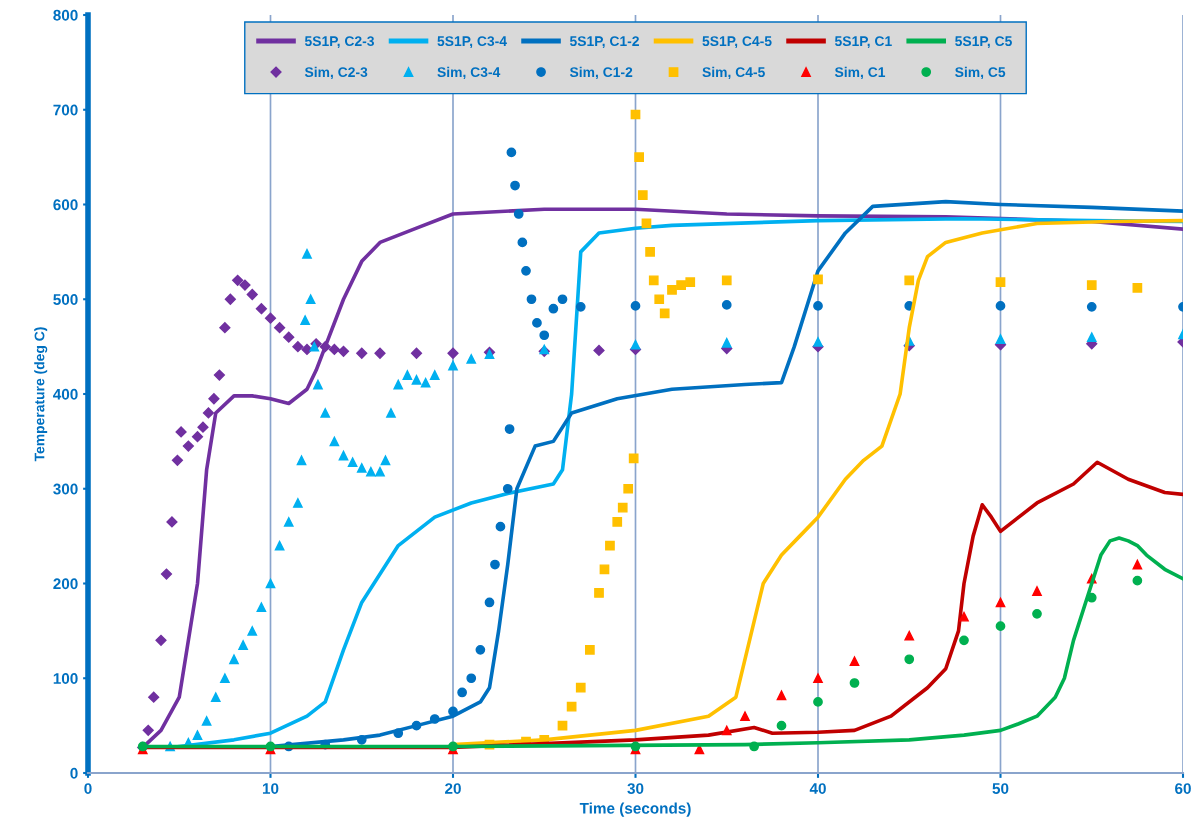 This screenshot has height=838, width=1198. What do you see at coordinates (601, 73) in the screenshot?
I see `legend-label: Sim, C1-2` at bounding box center [601, 73].